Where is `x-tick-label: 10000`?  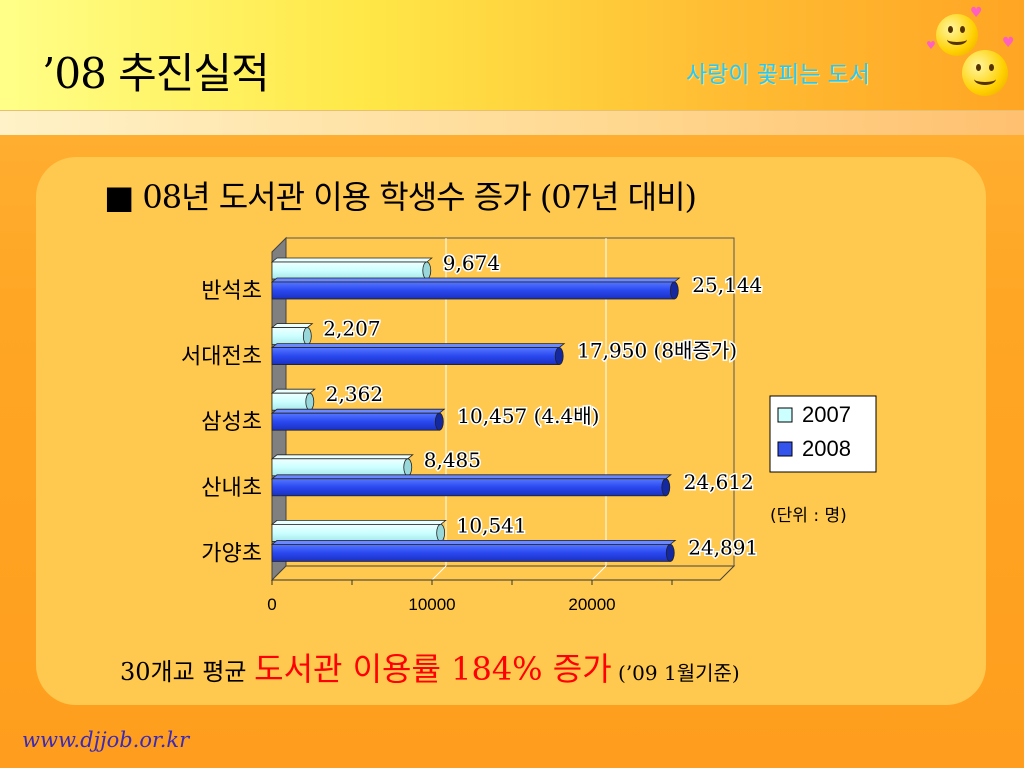
x-tick-label: 10000 is located at coordinates (431, 604).